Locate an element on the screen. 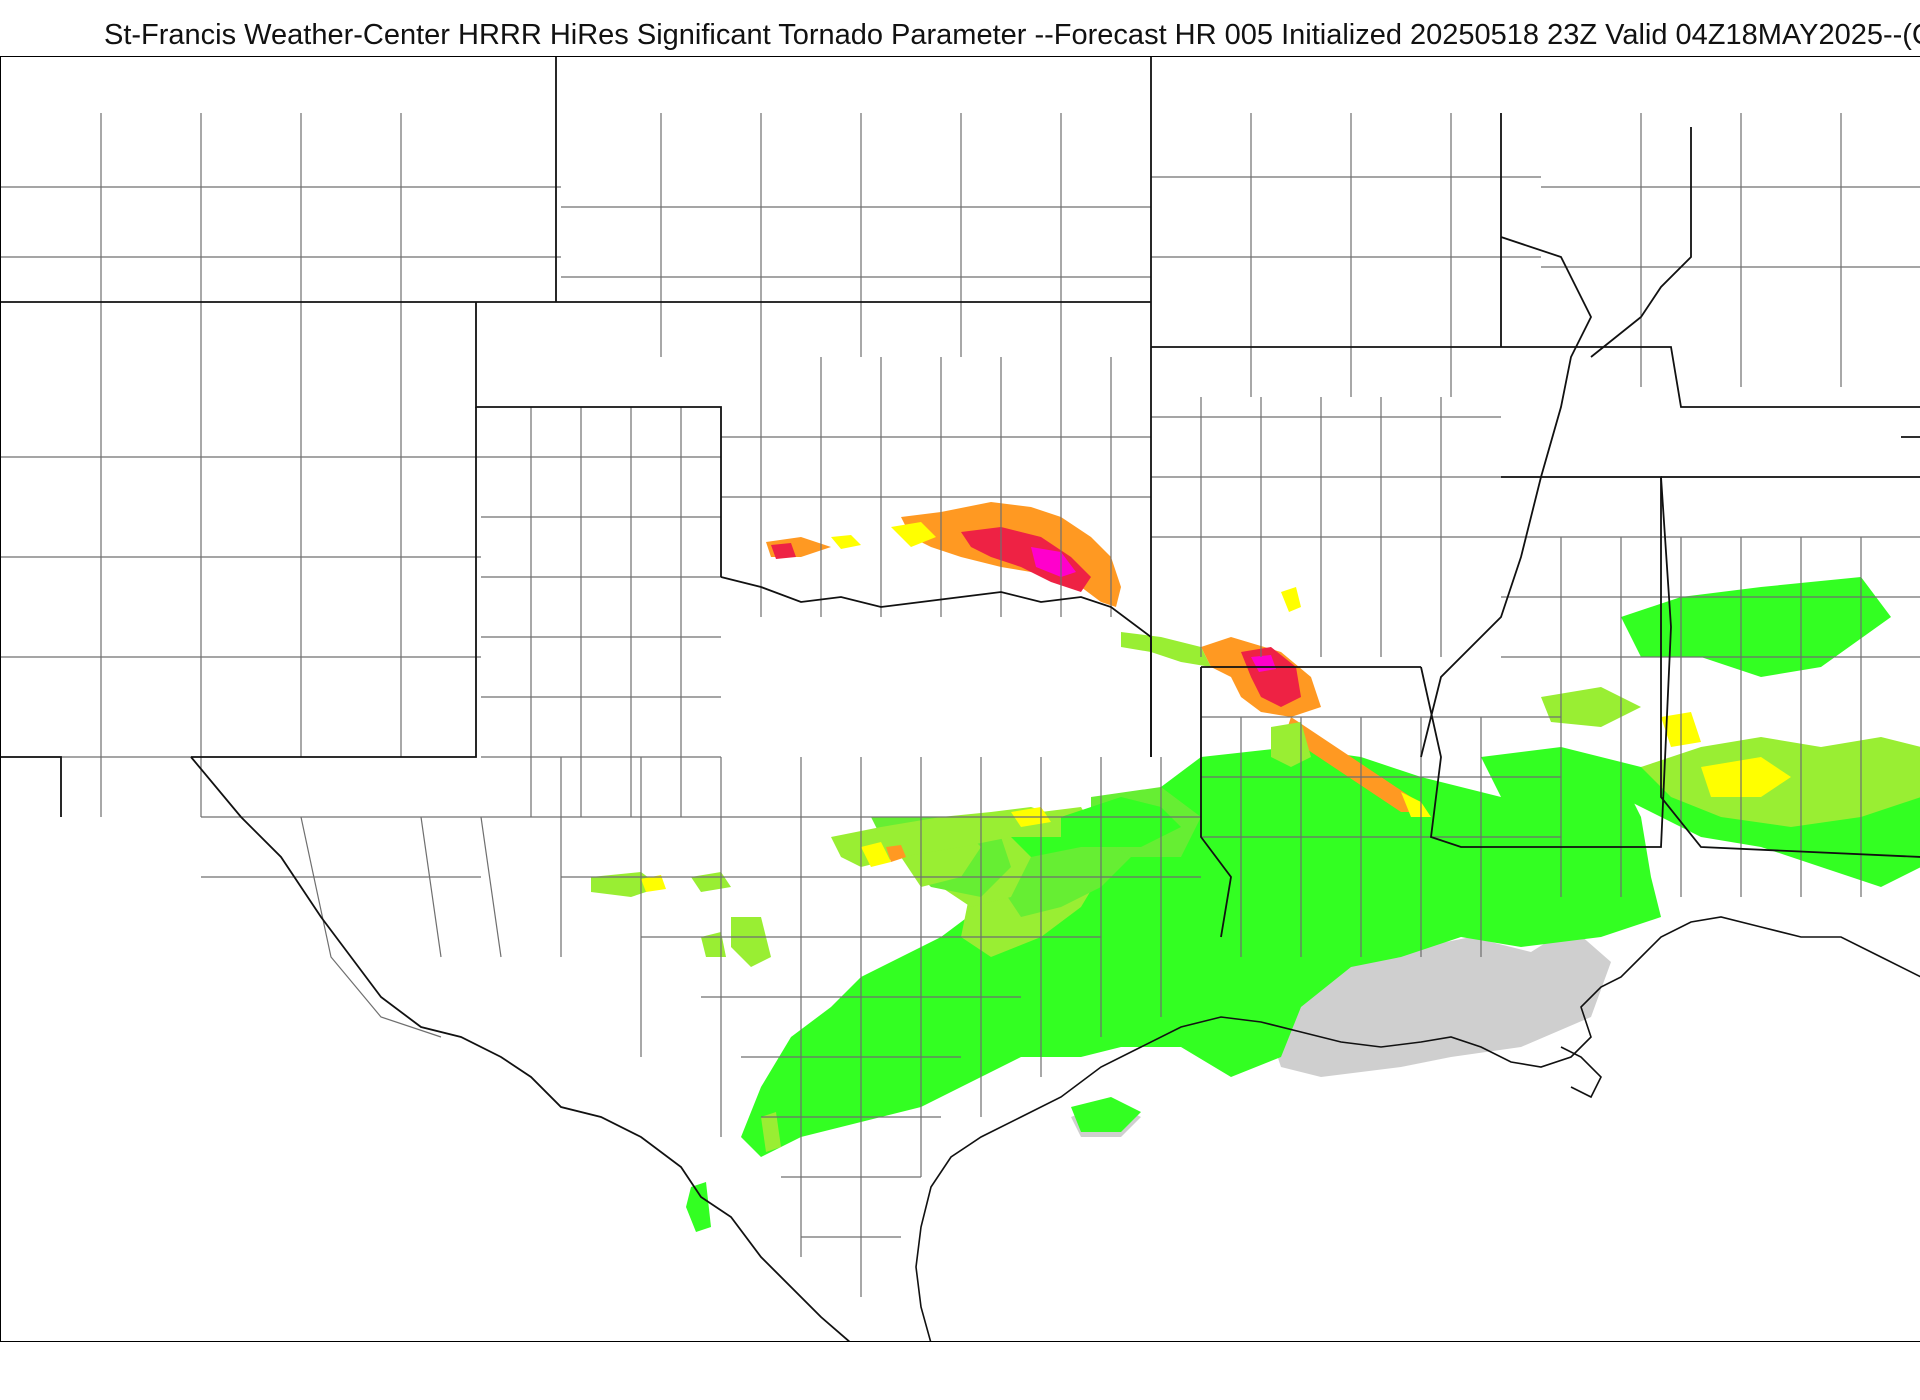  shade-ok-west-yellow is located at coordinates (846, 542).